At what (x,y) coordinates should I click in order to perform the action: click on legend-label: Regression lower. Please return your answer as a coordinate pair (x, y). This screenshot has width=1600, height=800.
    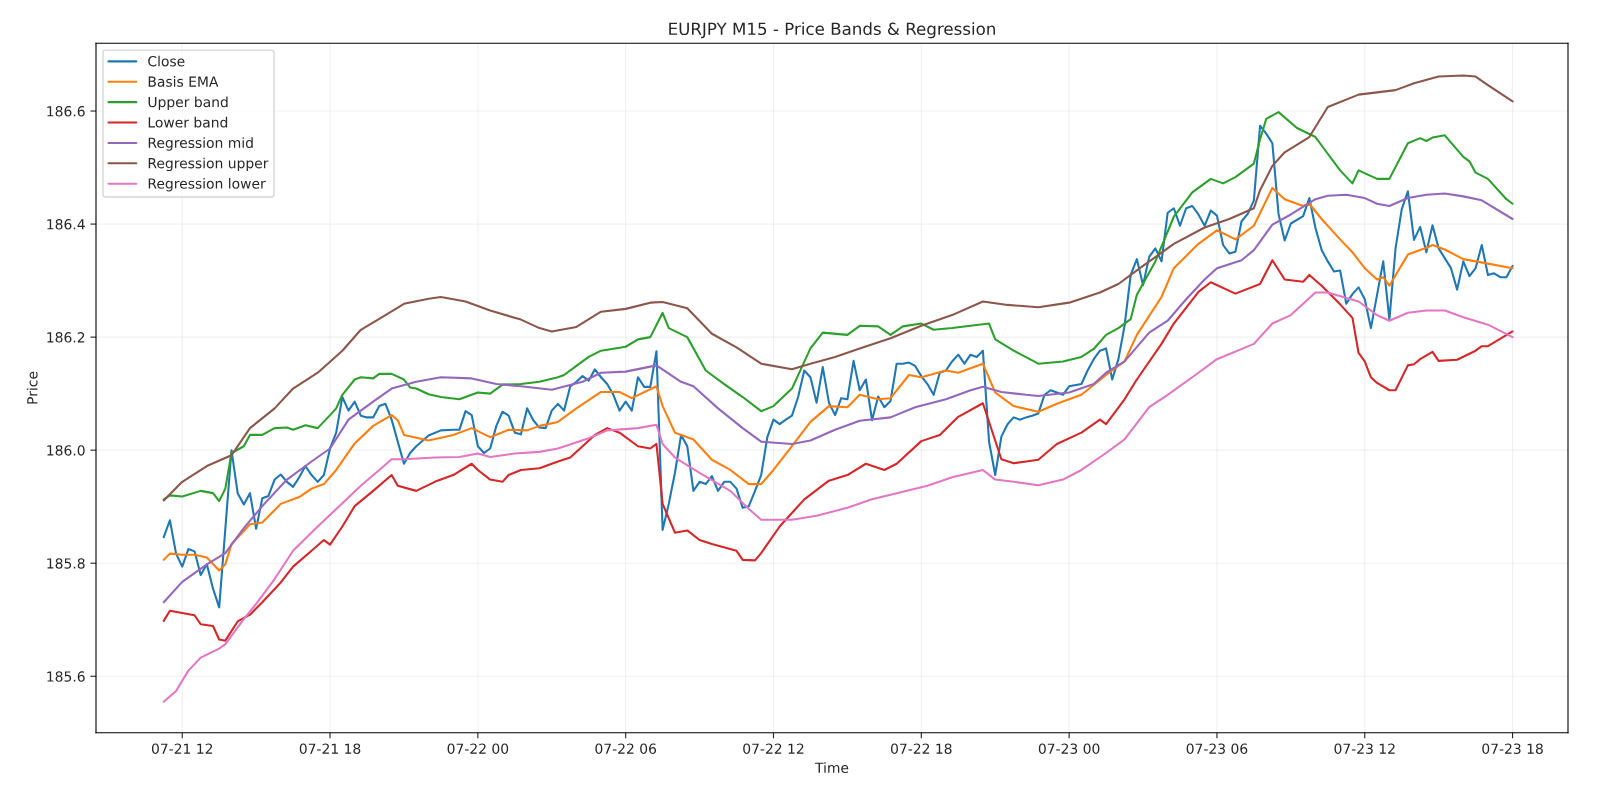
    Looking at the image, I should click on (207, 185).